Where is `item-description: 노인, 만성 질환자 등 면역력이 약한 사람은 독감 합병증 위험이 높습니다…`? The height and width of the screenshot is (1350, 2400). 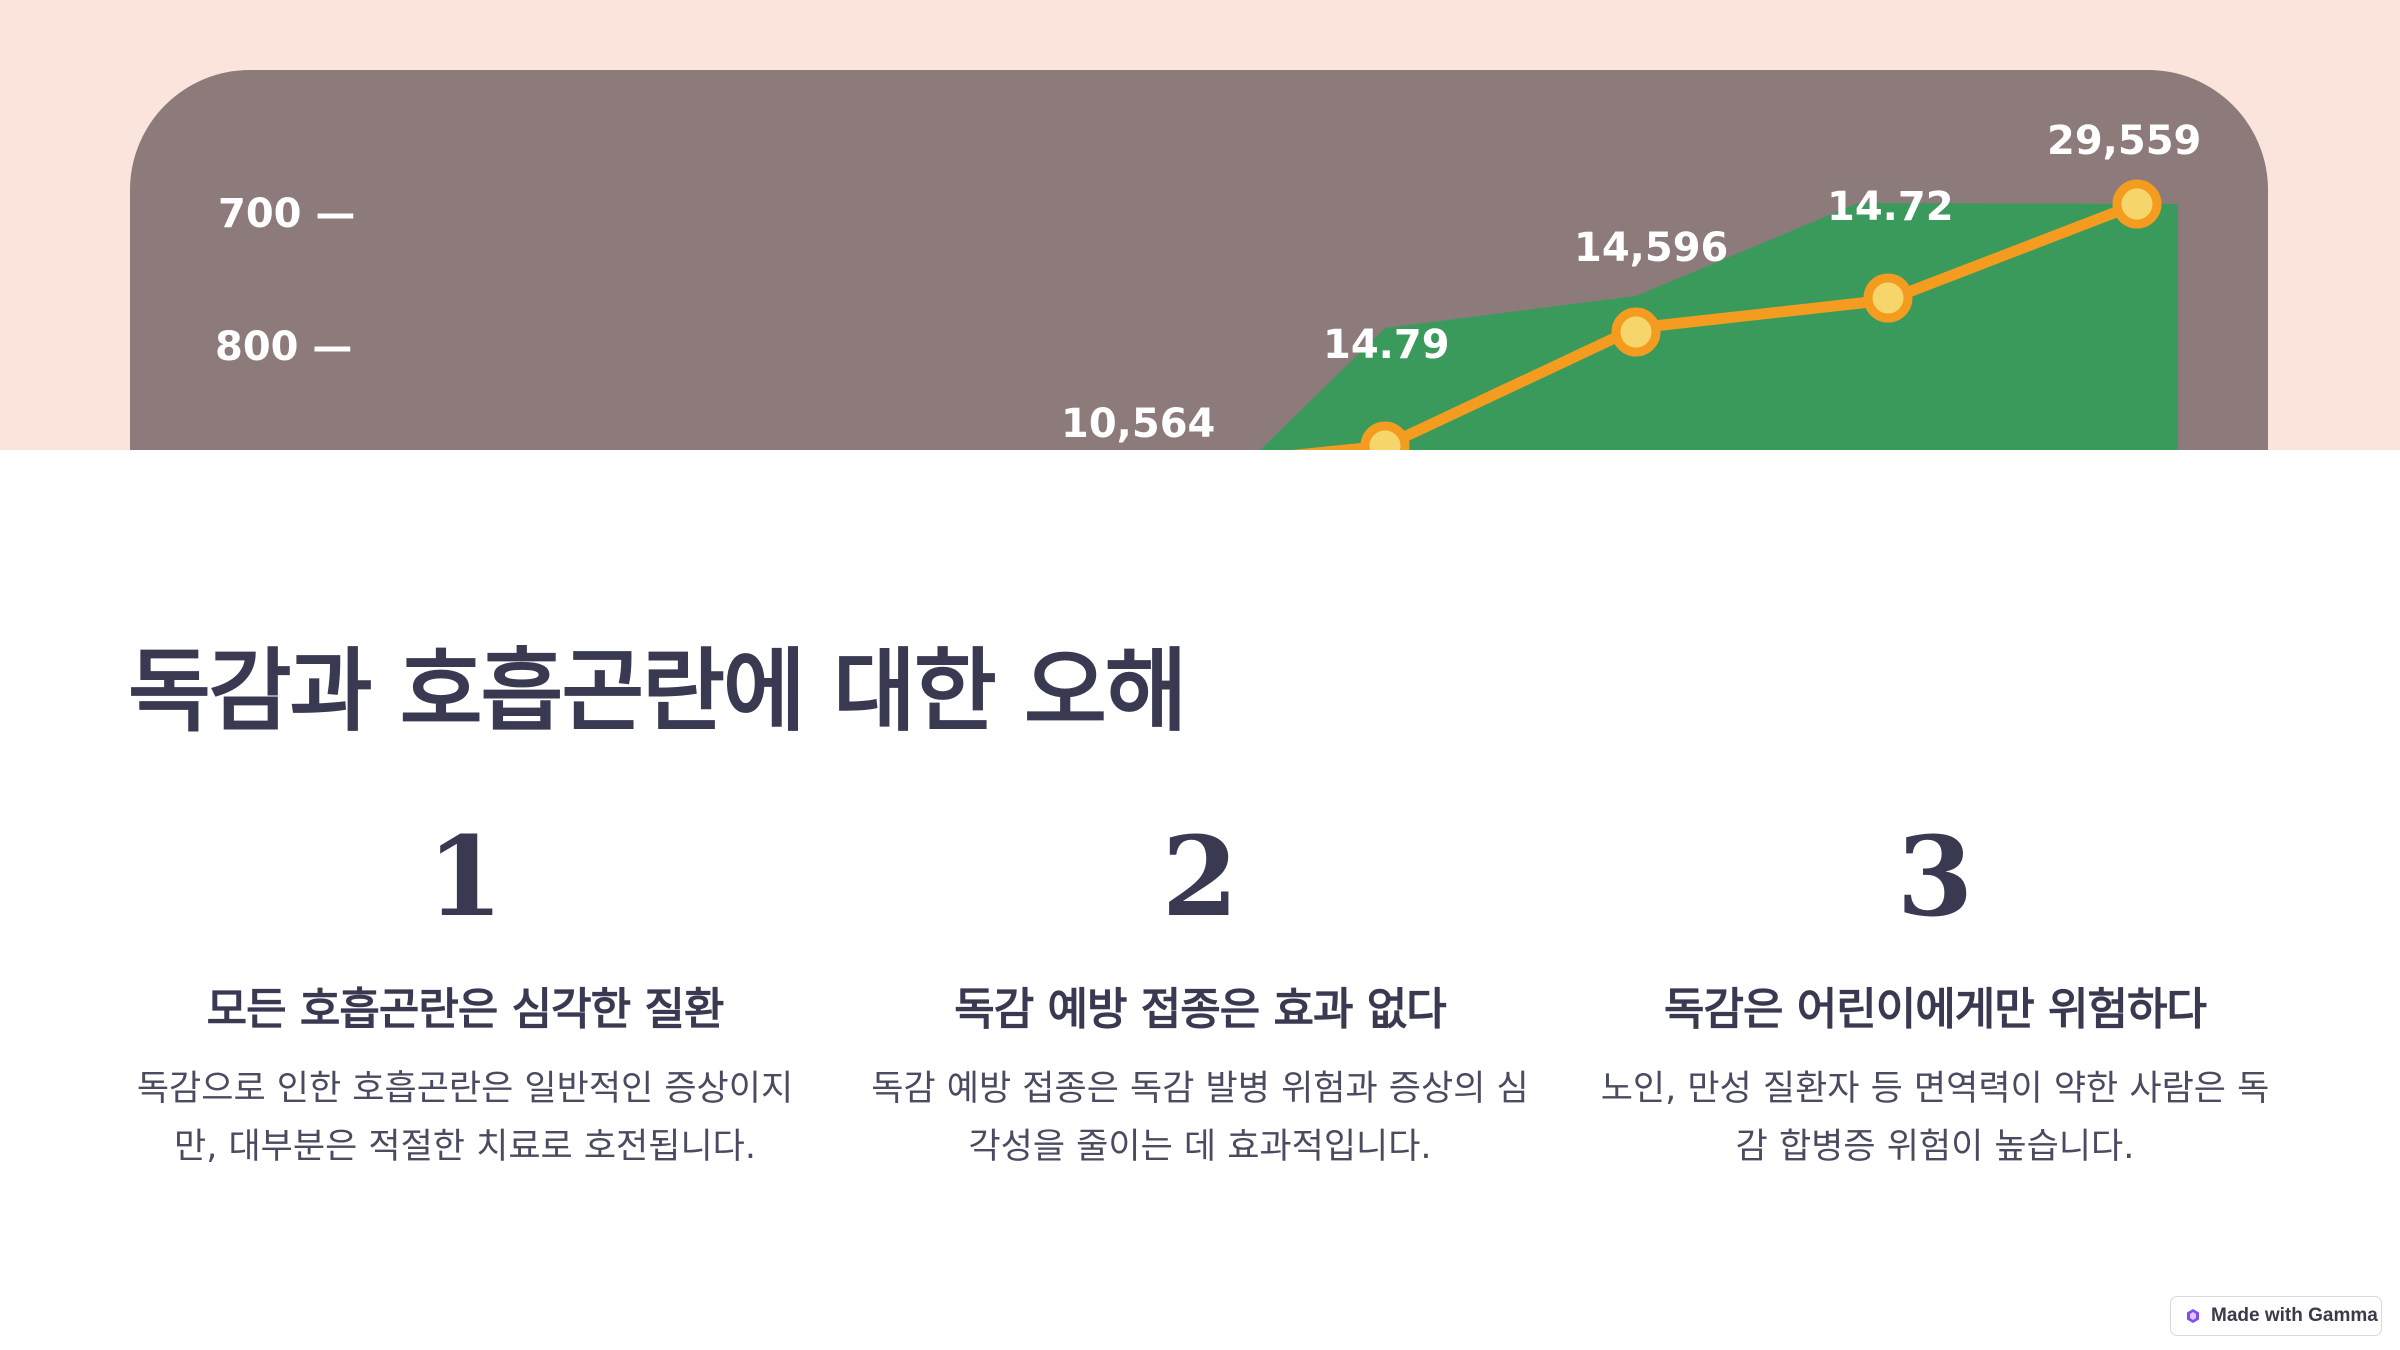 item-description: 노인, 만성 질환자 등 면역력이 약한 사람은 독감 합병증 위험이 높습니다… is located at coordinates (1935, 1118).